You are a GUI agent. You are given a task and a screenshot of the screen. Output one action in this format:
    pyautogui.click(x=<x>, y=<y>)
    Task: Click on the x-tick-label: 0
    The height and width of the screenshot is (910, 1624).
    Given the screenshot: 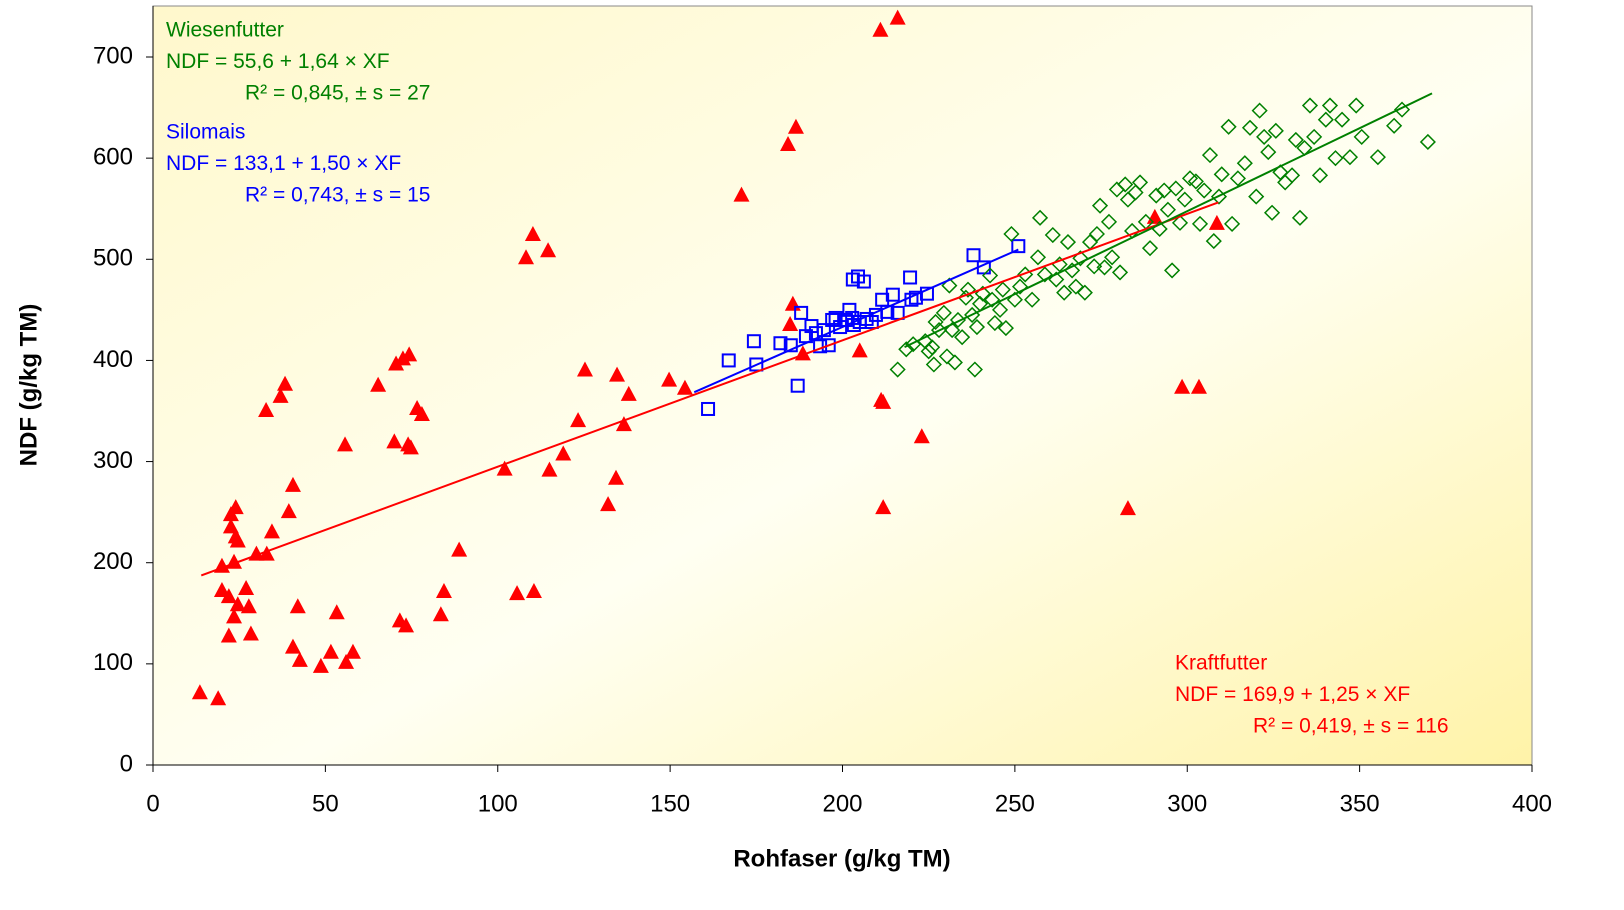 What is the action you would take?
    pyautogui.click(x=152, y=803)
    